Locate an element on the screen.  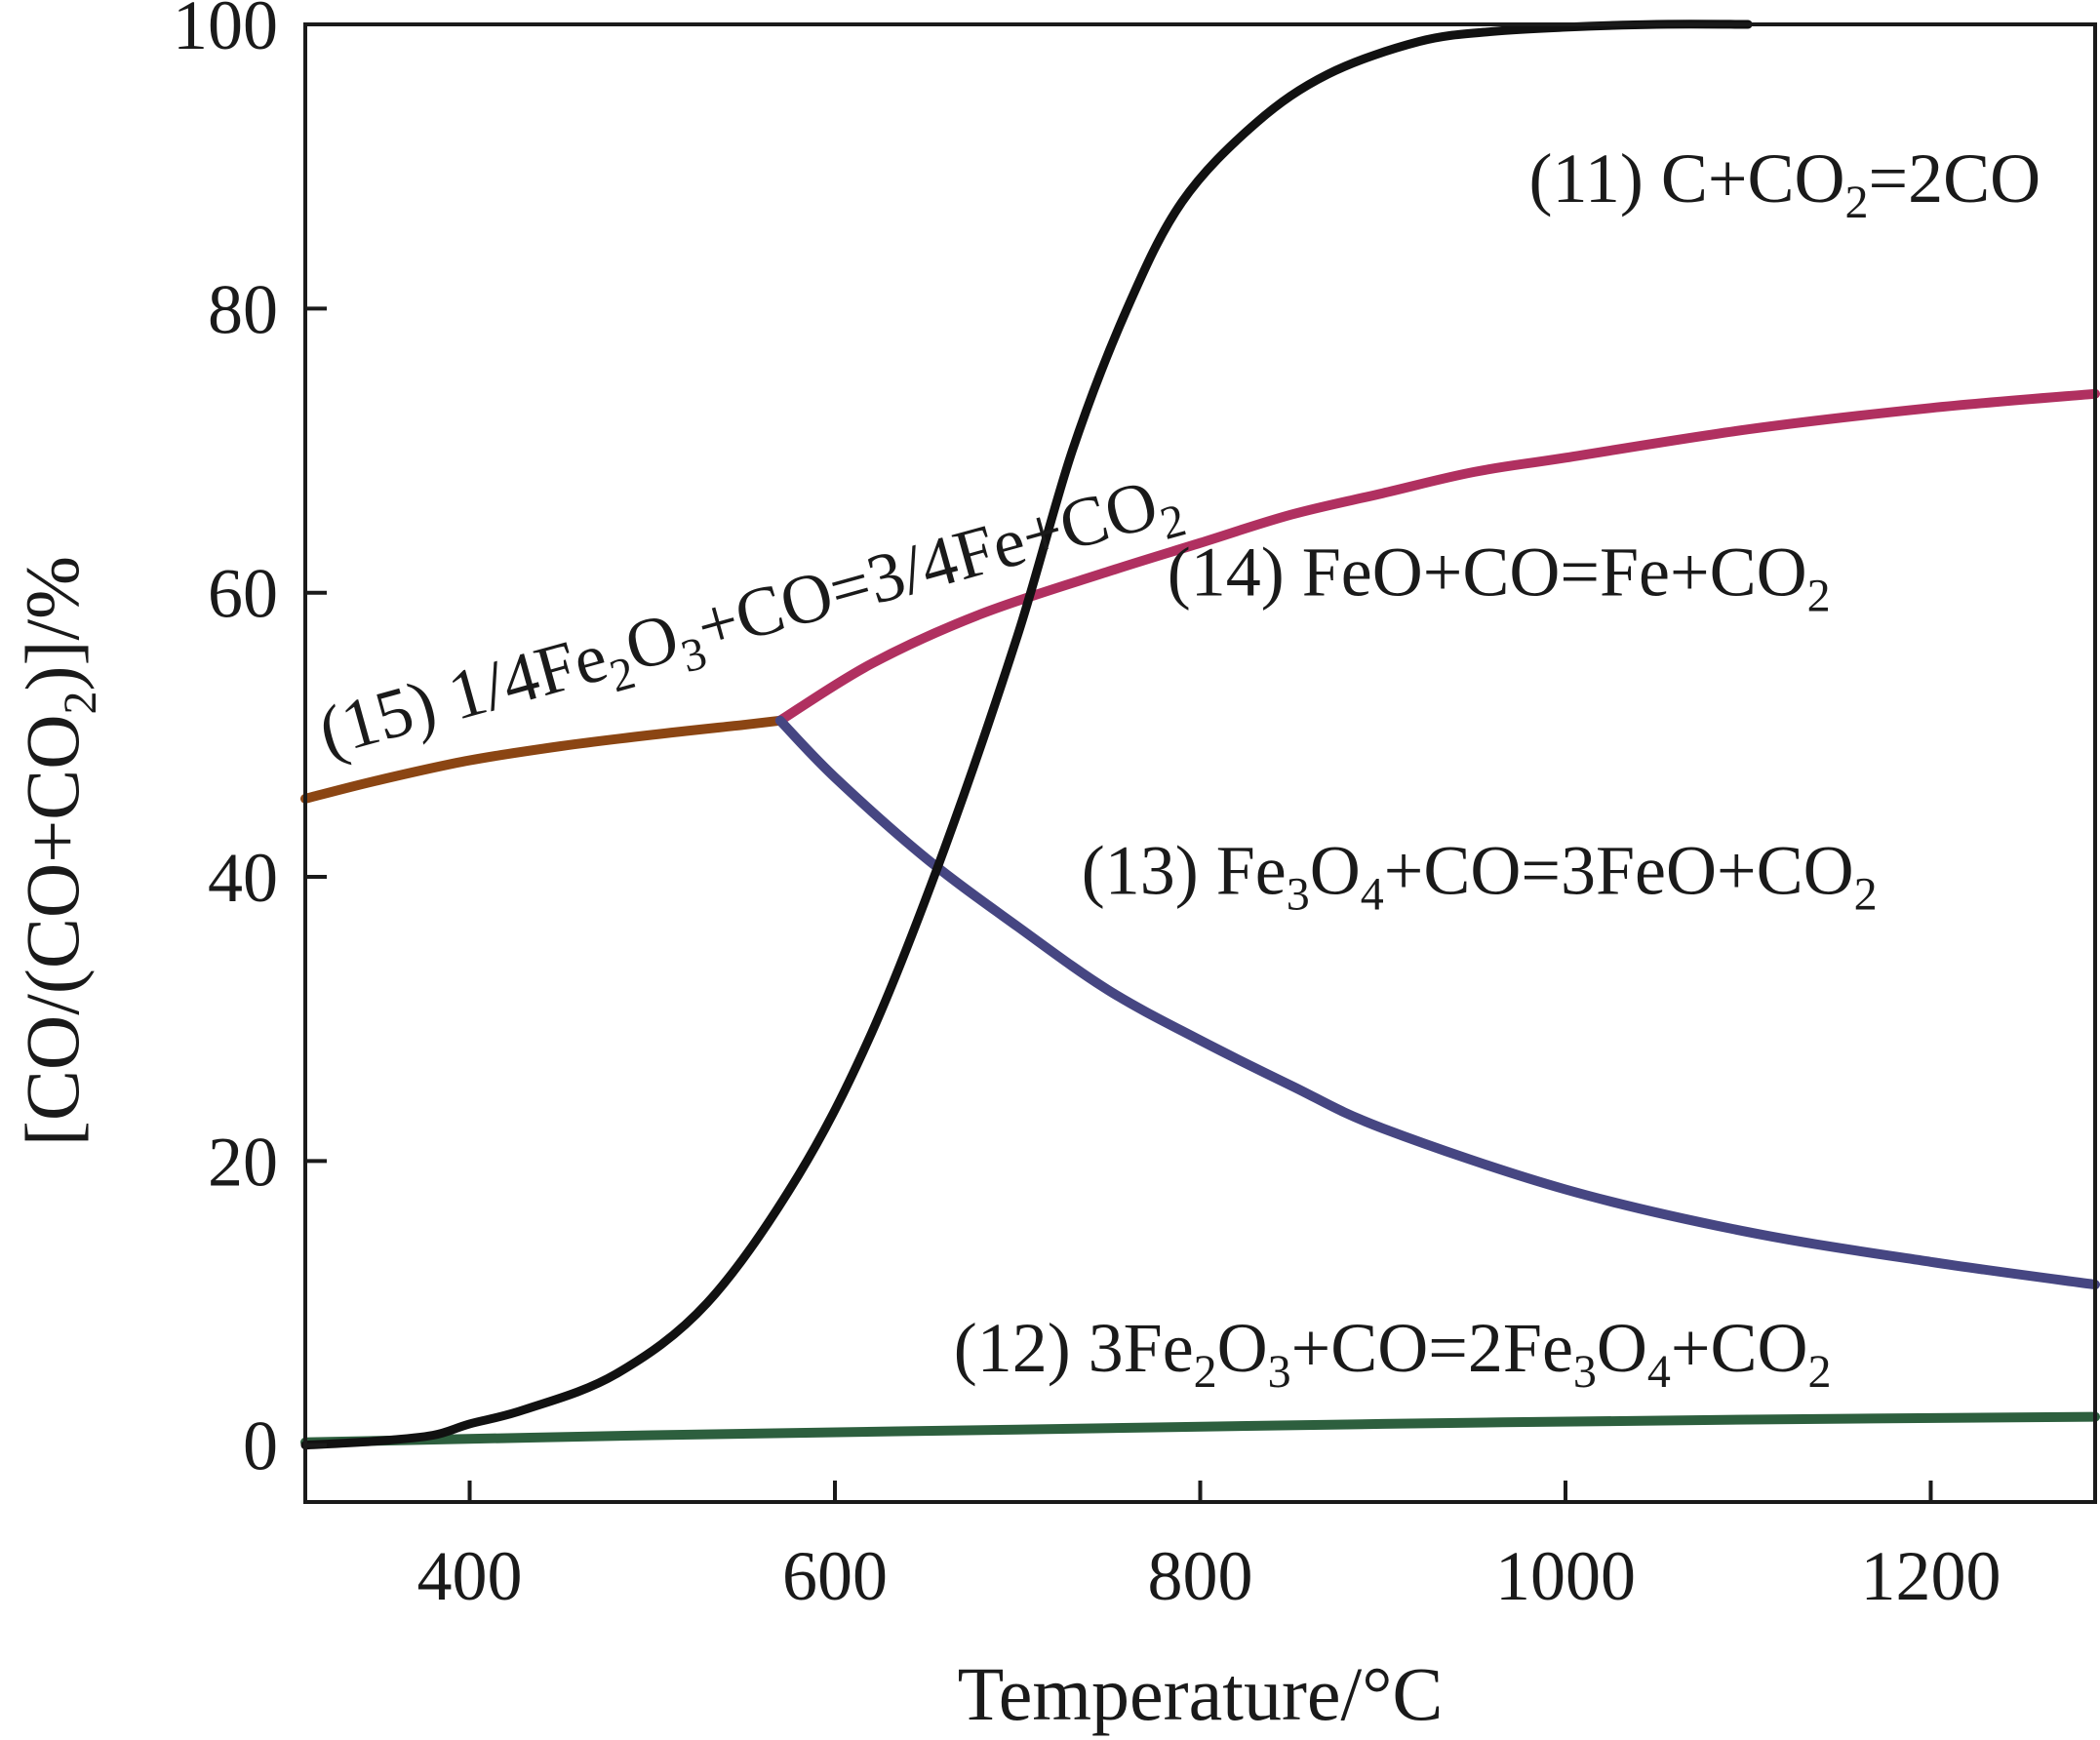
y-tick-label: 40 is located at coordinates (243, 878).